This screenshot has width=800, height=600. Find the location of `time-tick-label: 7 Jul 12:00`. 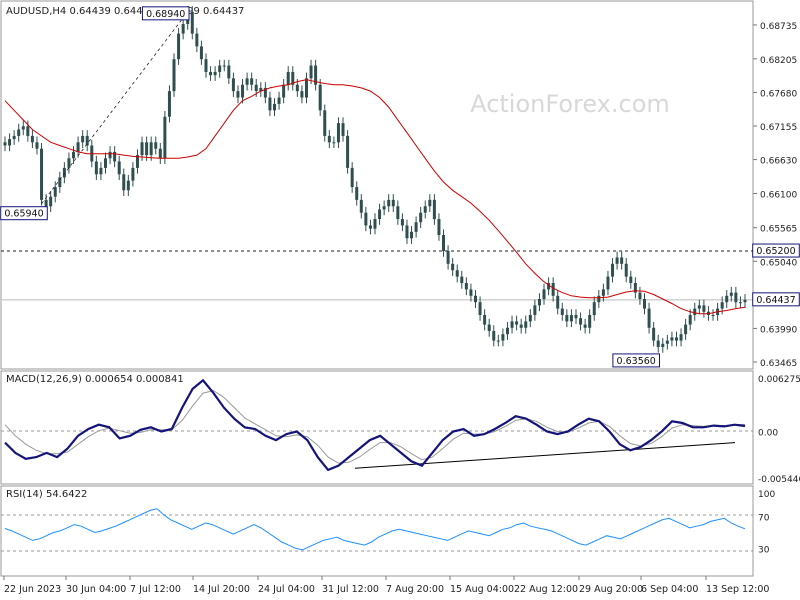

time-tick-label: 7 Jul 12:00 is located at coordinates (155, 589).